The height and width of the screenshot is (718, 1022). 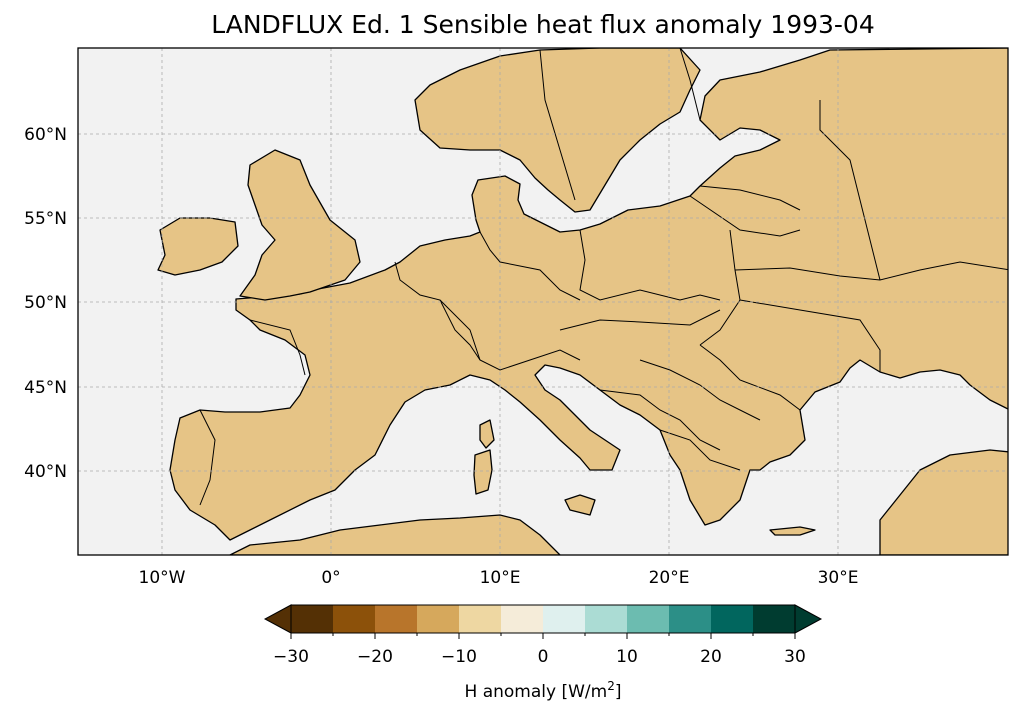 What do you see at coordinates (808, 619) in the screenshot?
I see `colorbar-extend-max` at bounding box center [808, 619].